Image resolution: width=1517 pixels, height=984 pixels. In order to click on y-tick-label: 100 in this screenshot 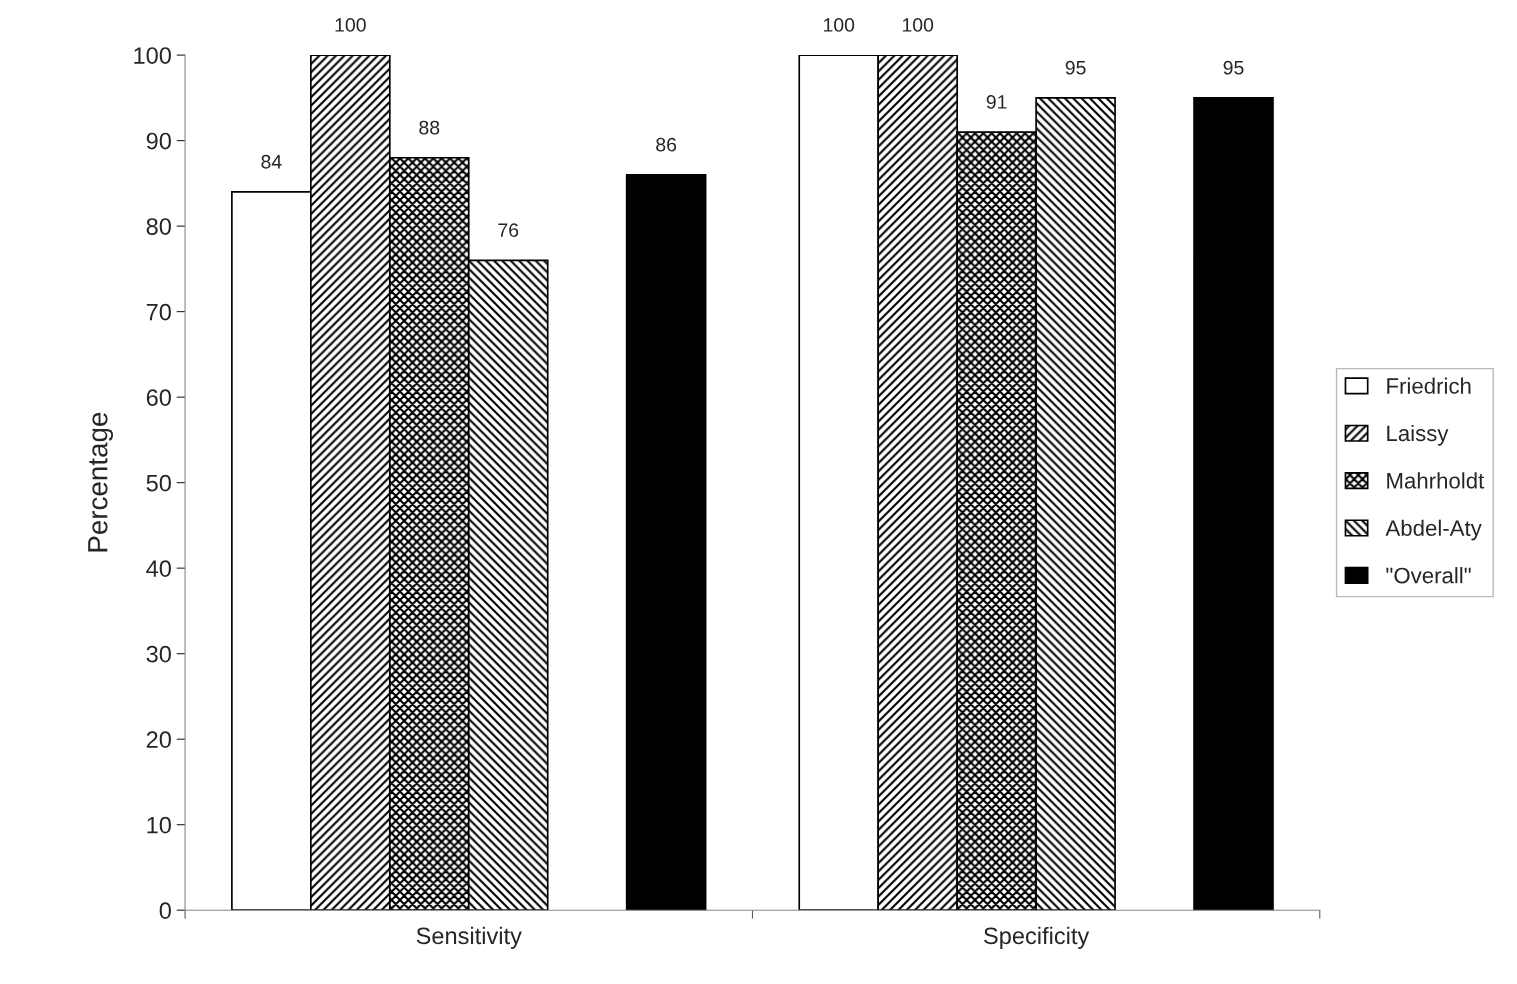, I will do `click(152, 55)`.